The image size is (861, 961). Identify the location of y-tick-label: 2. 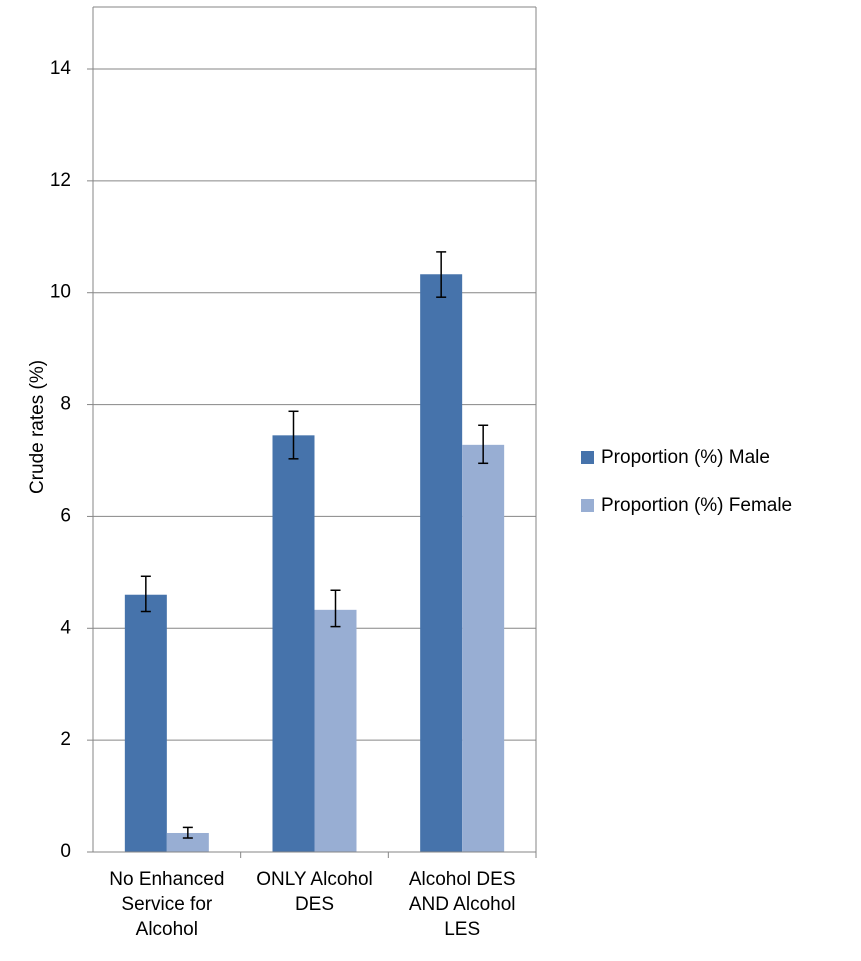
(65, 739).